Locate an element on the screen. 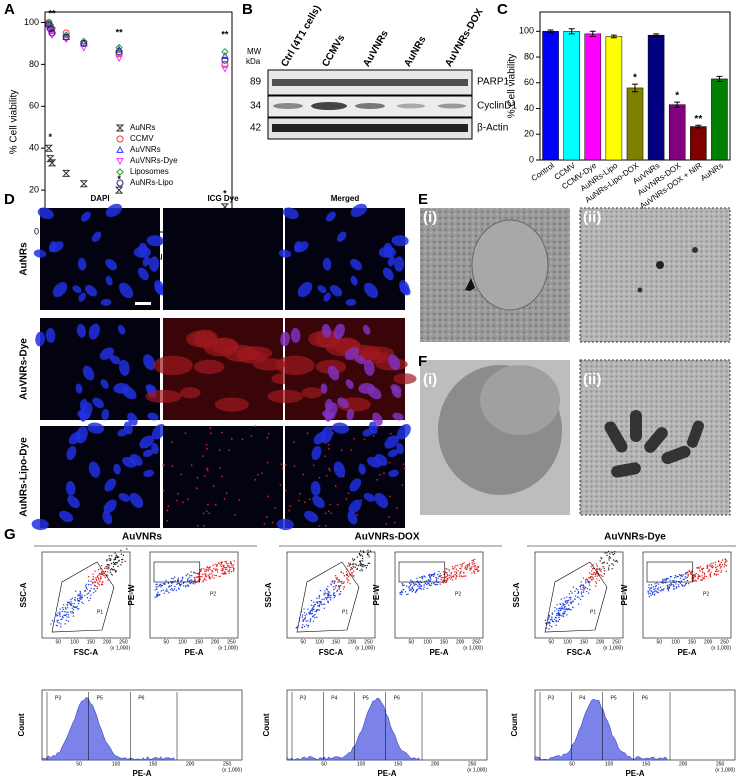 The height and width of the screenshot is (778, 736). data-point is located at coordinates (52, 33).